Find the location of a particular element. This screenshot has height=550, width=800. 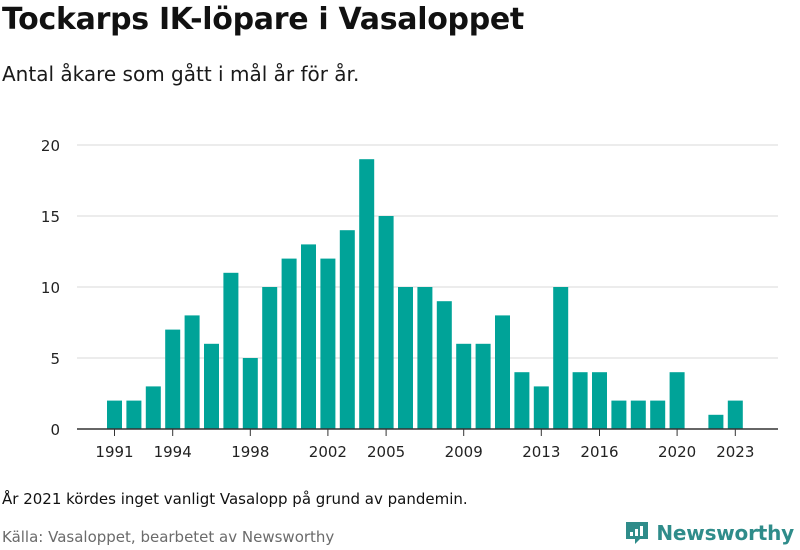

bar-2016 is located at coordinates (599, 400).